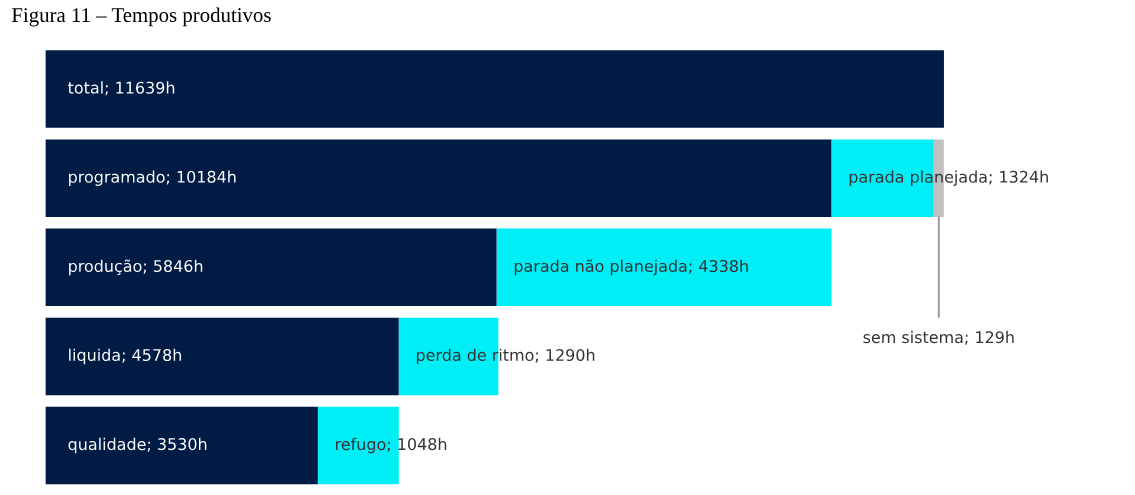 The image size is (1135, 495). What do you see at coordinates (152, 178) in the screenshot?
I see `data-label: programado; 10184h` at bounding box center [152, 178].